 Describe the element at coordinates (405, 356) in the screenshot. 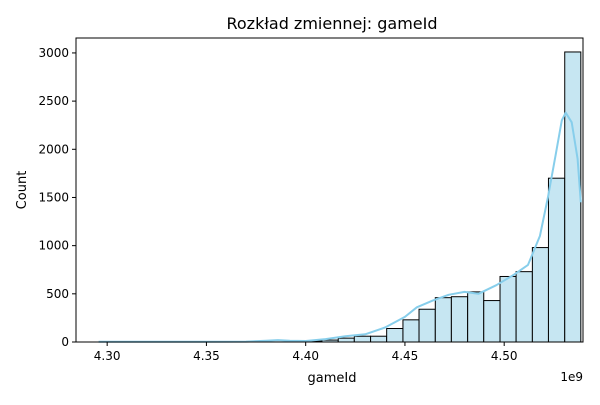

I see `x-tick-label-4.45: 4.45` at that location.